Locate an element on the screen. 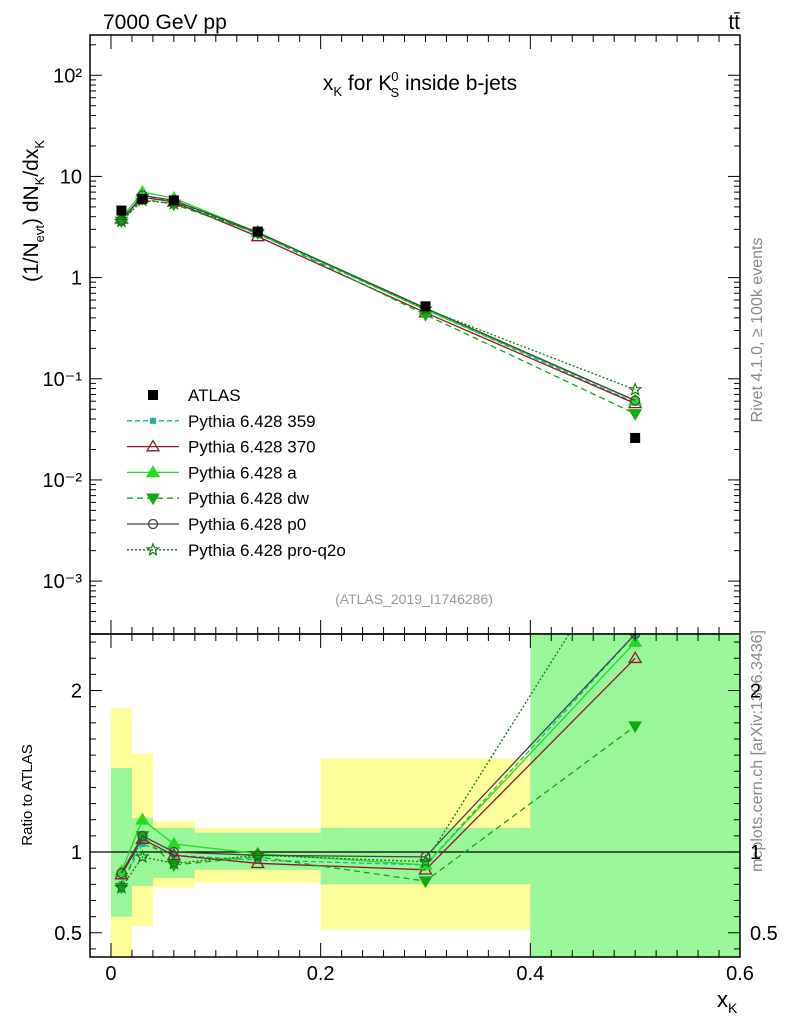 The image size is (786, 1029). ratio-y-label: Ratio to ATLAS is located at coordinates (27, 794).